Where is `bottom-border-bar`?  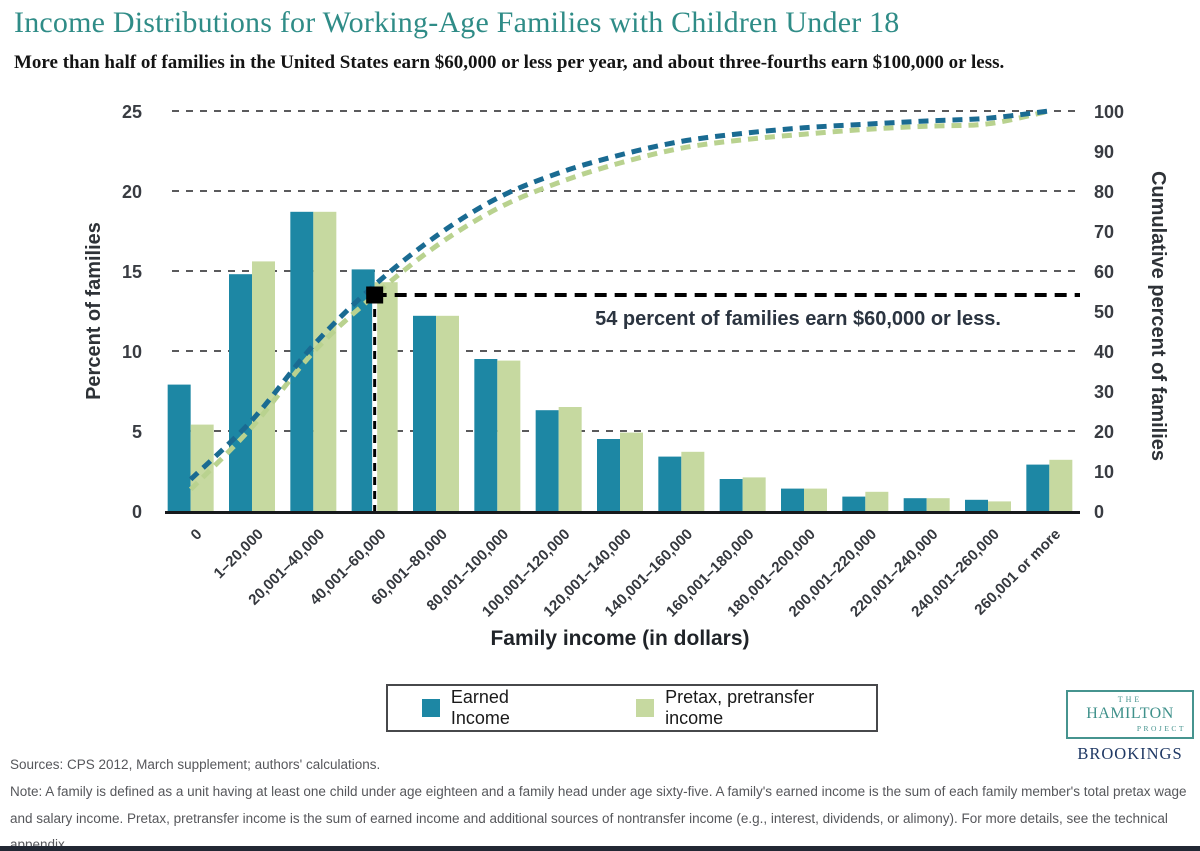 bottom-border-bar is located at coordinates (600, 848).